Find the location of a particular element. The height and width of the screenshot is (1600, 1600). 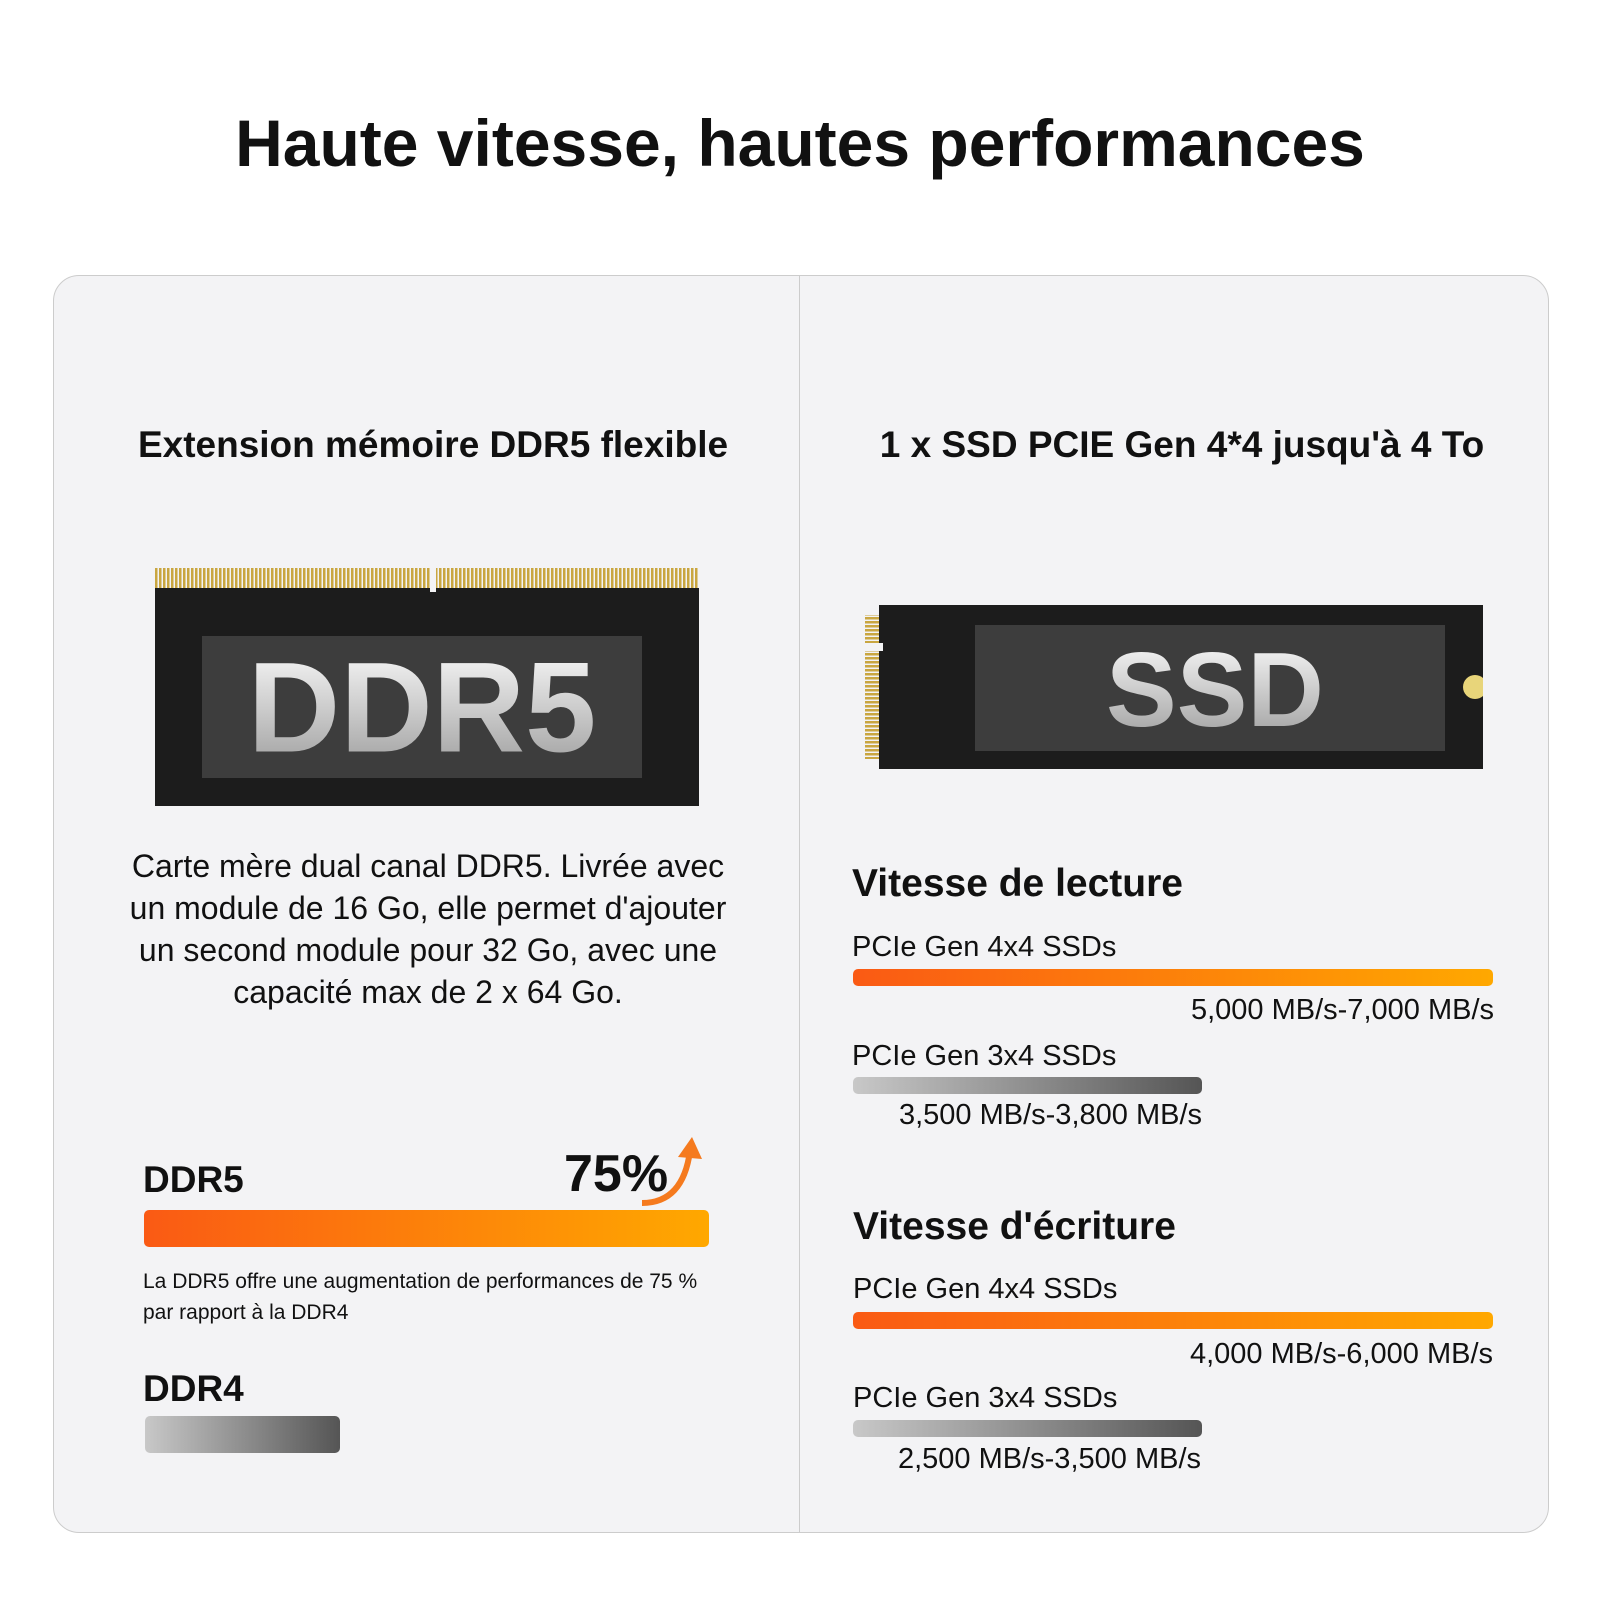

ddr5-label: DDR5 is located at coordinates (193, 1179).